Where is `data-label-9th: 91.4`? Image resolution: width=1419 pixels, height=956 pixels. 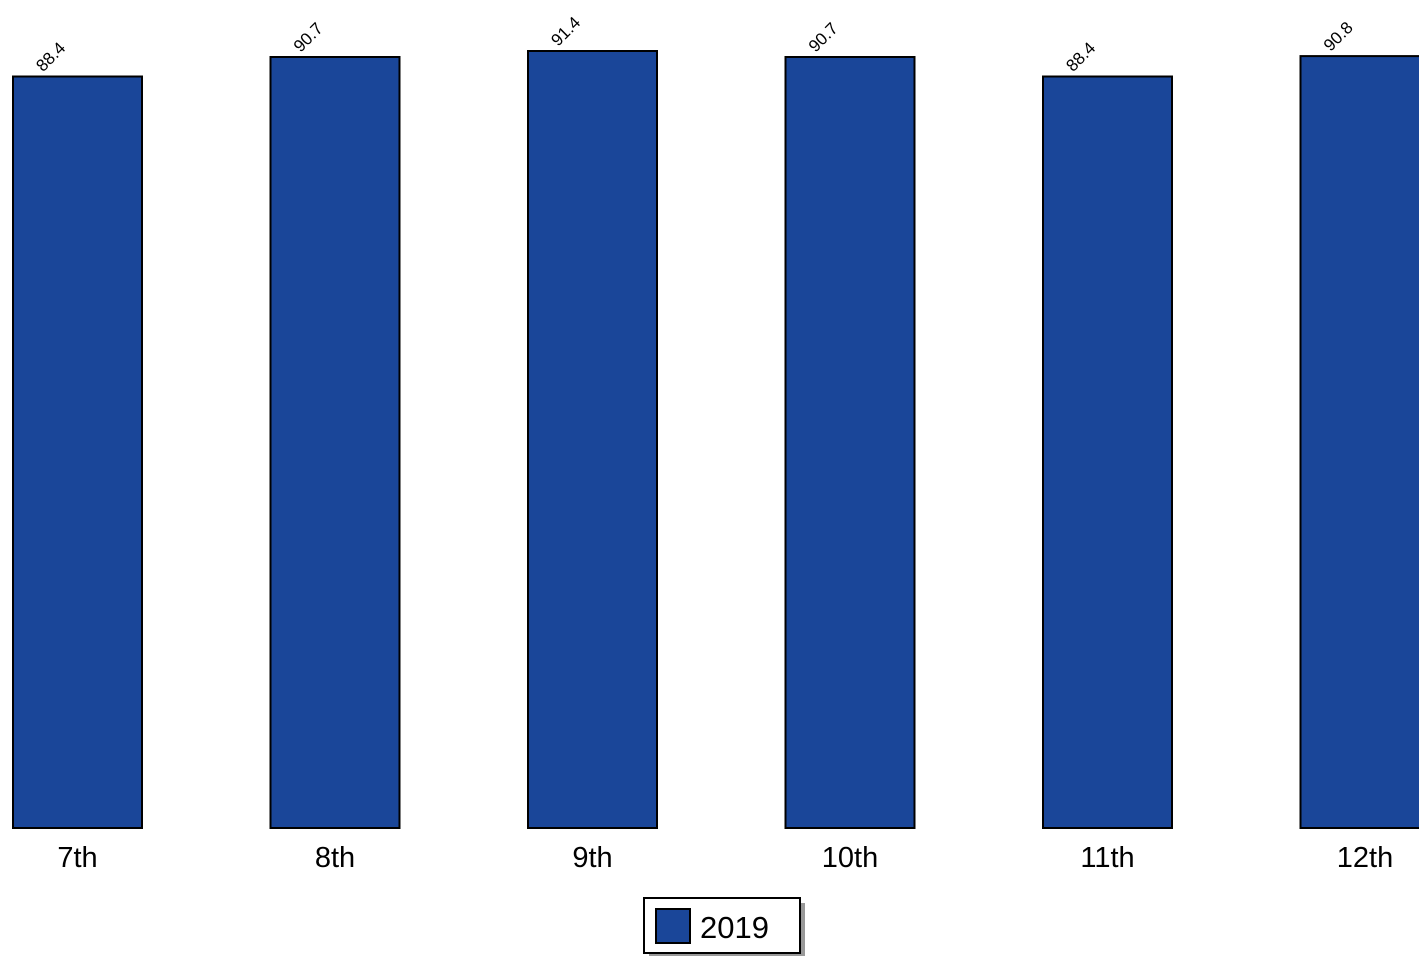 data-label-9th: 91.4 is located at coordinates (565, 31).